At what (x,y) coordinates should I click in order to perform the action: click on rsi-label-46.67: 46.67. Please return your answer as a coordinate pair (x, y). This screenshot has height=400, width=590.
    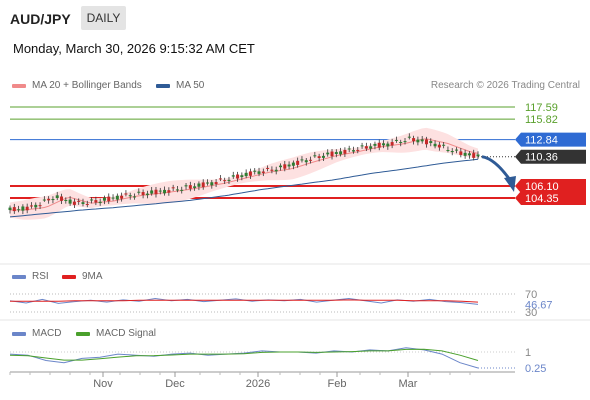
    Looking at the image, I should click on (539, 305).